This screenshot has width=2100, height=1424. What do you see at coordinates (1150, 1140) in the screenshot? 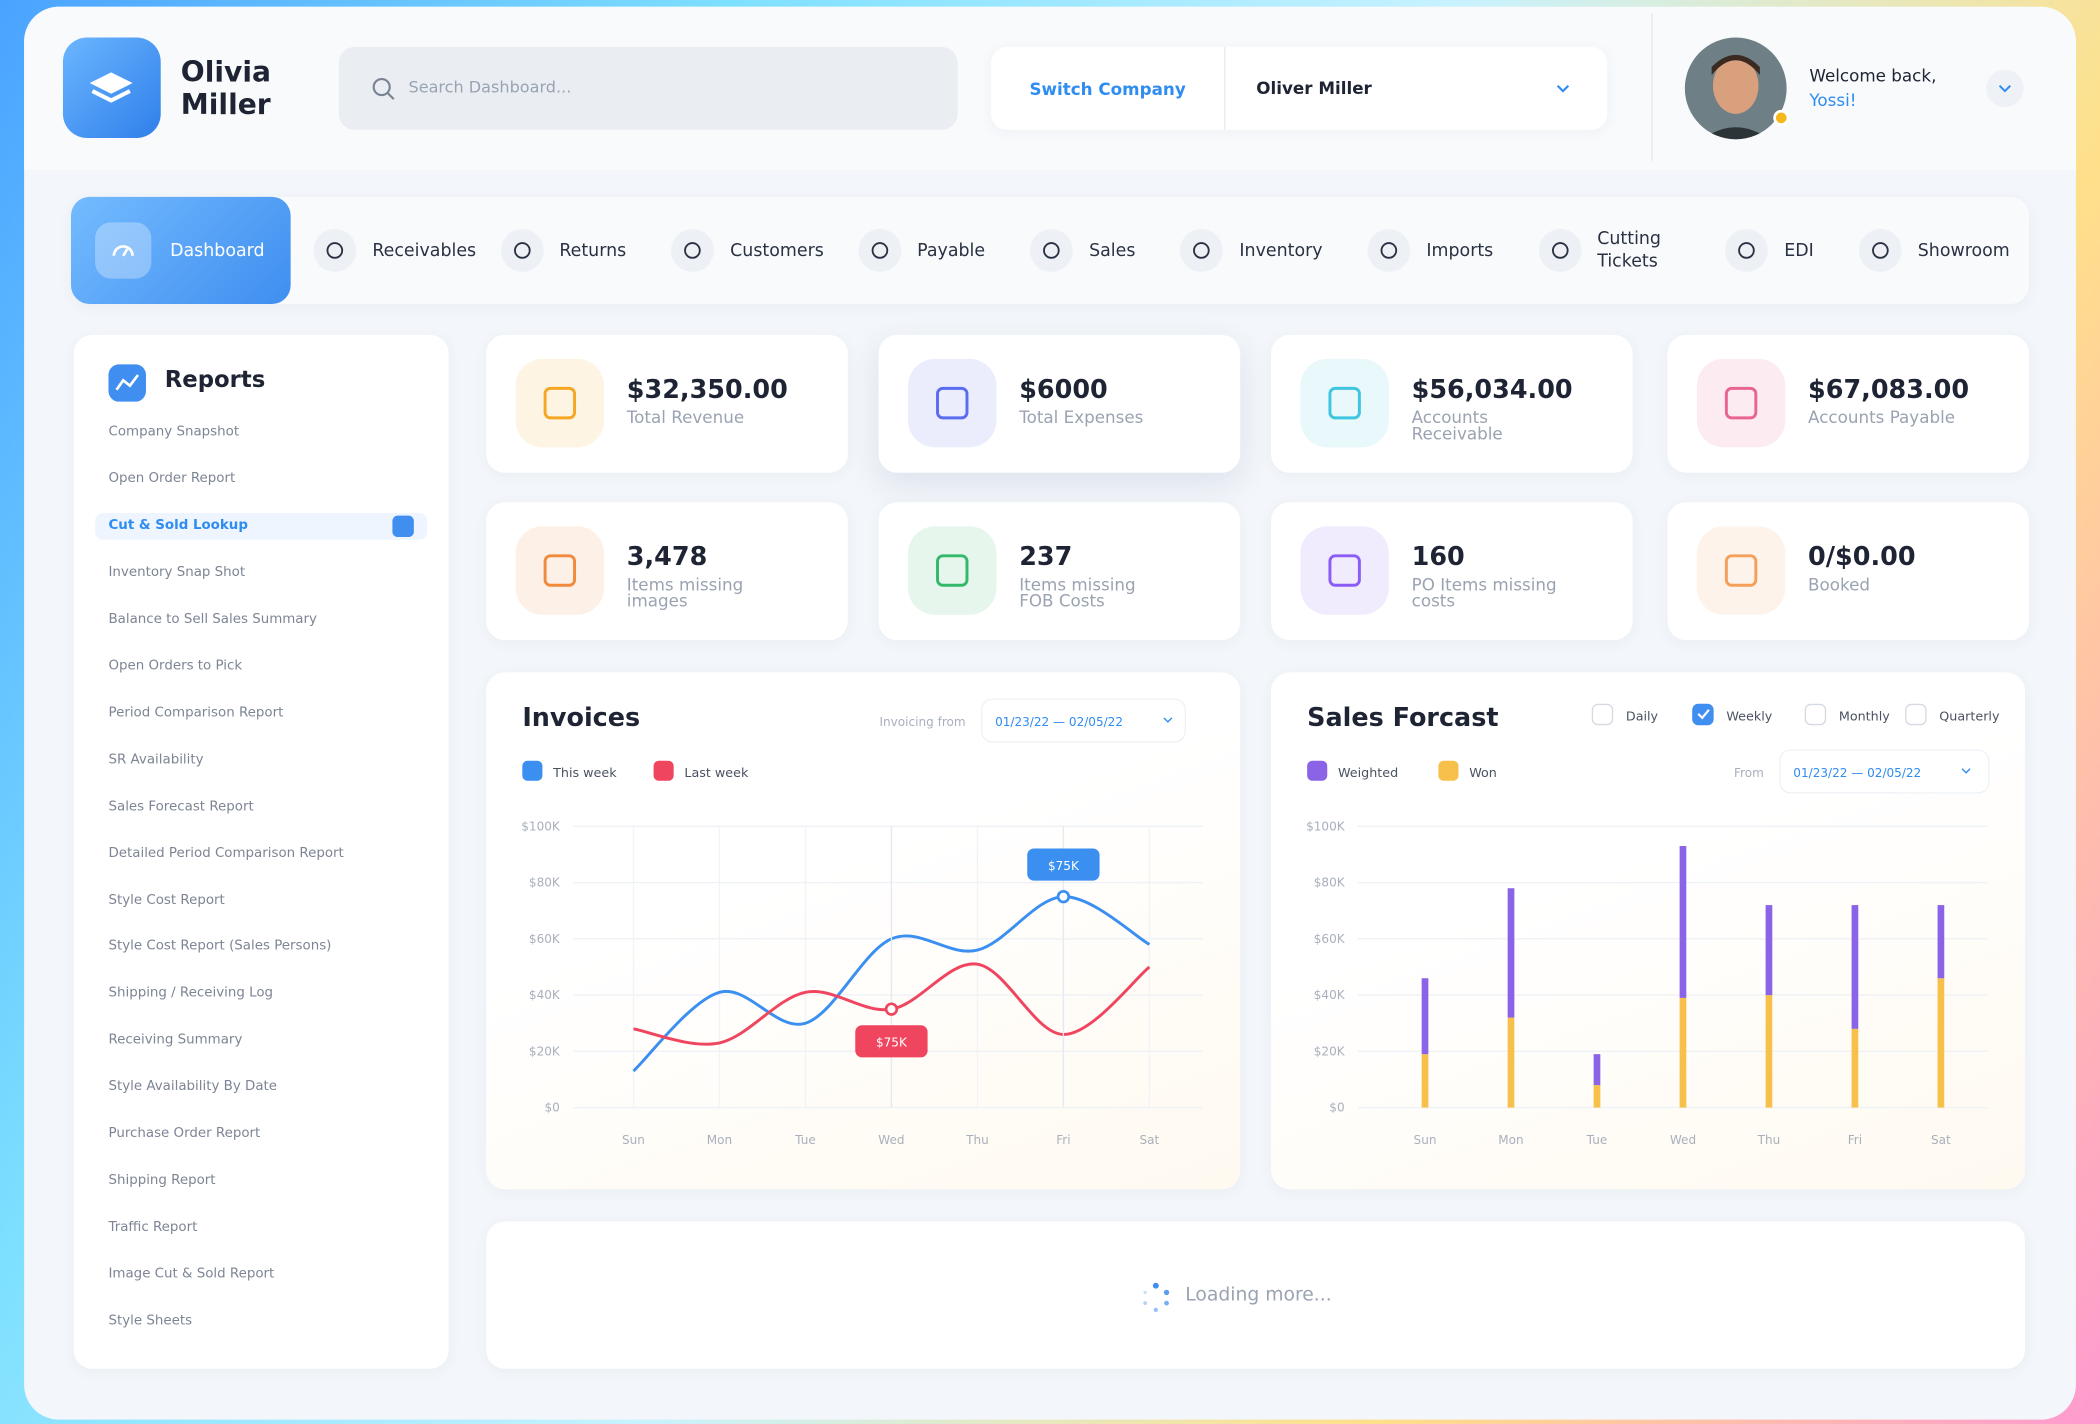
I see `x-tick-label: Sat` at bounding box center [1150, 1140].